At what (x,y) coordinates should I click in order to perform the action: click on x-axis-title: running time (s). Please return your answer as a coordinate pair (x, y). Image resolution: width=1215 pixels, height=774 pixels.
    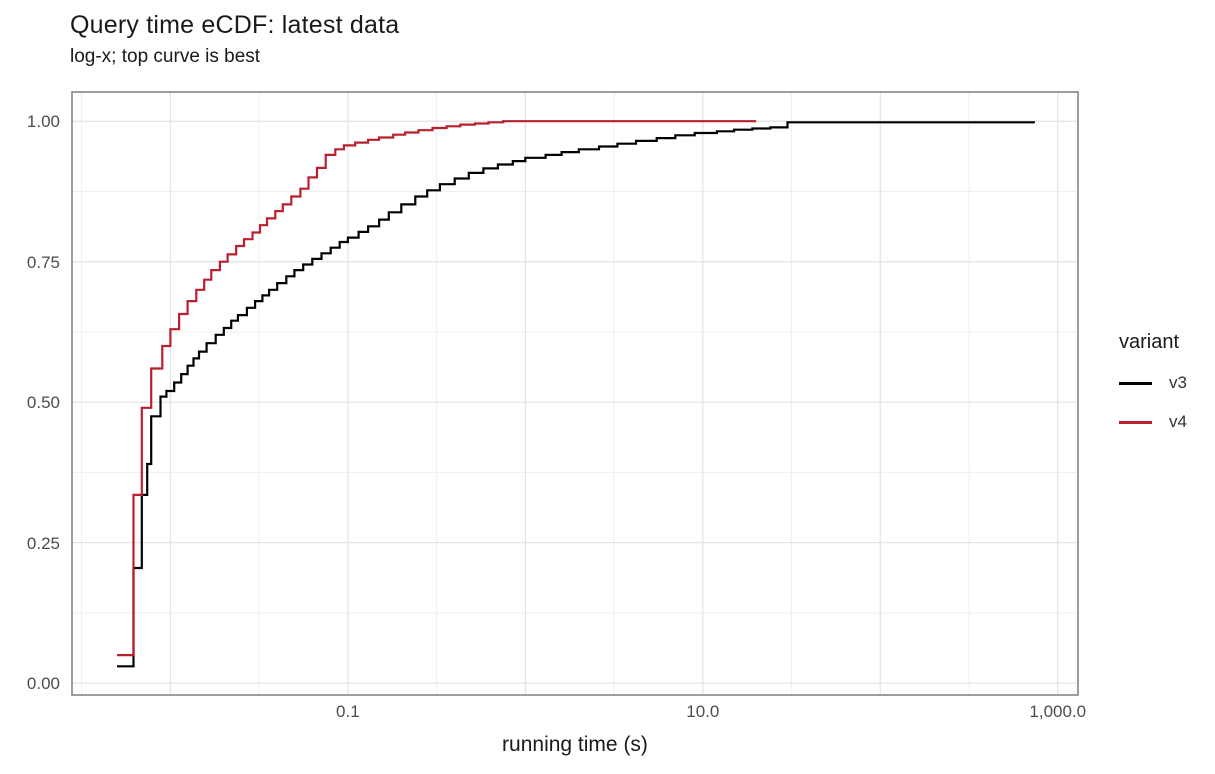
    Looking at the image, I should click on (575, 744).